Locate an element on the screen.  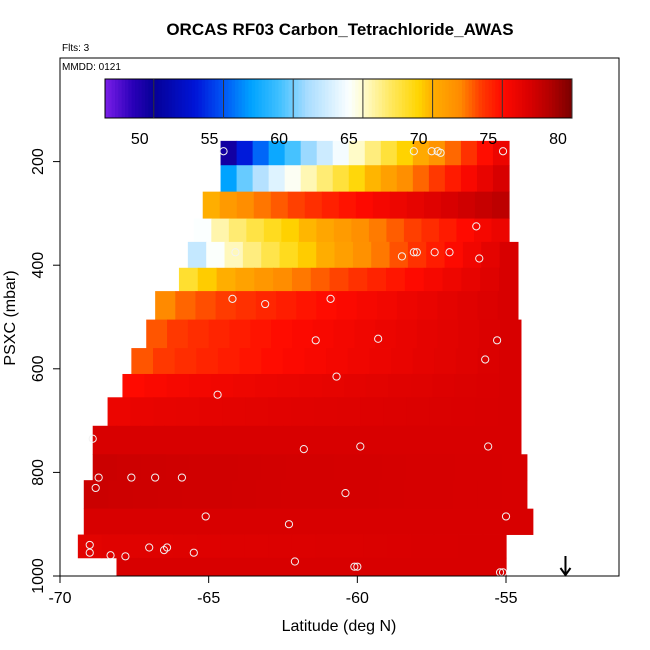
arrow-head is located at coordinates (565, 572).